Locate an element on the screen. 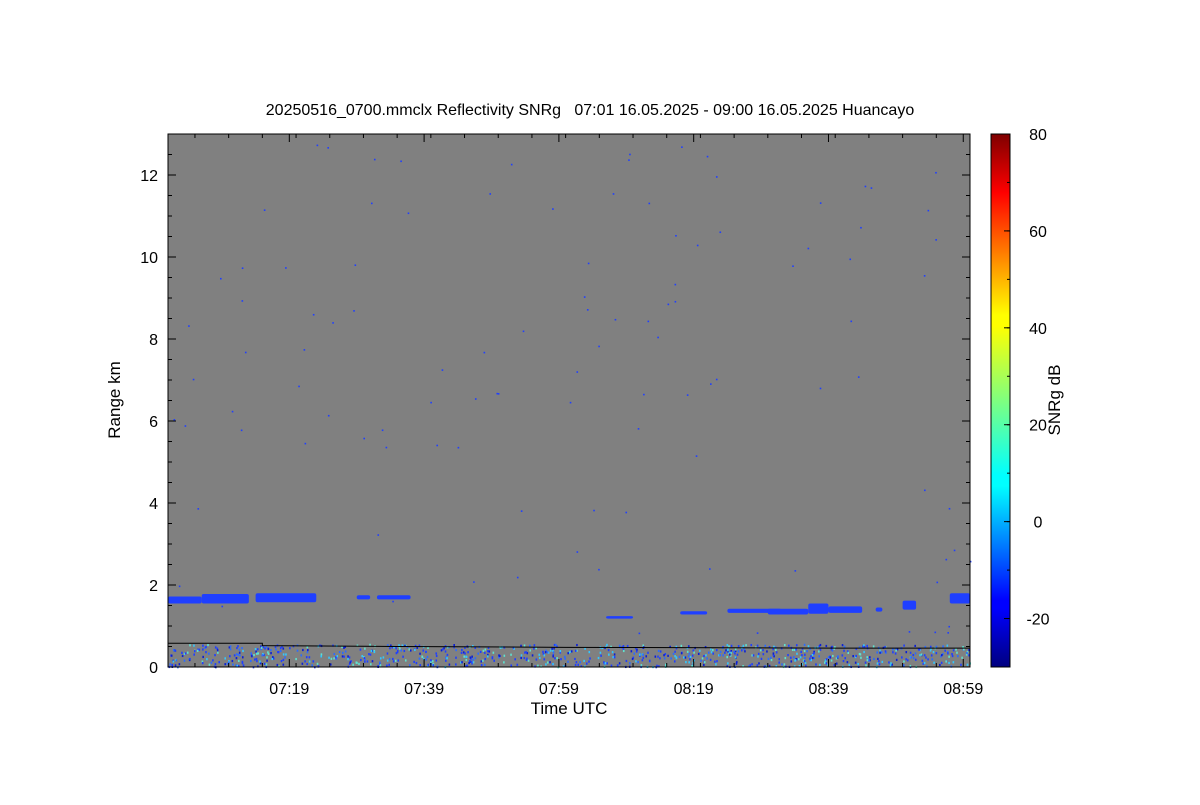 Image resolution: width=1200 pixels, height=805 pixels. y-axis-label: Range km is located at coordinates (114, 399).